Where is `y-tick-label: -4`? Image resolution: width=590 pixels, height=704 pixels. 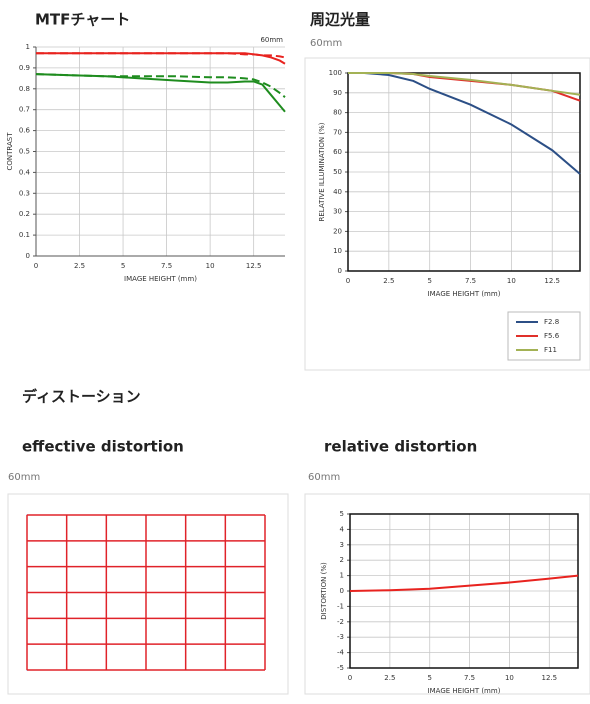 y-tick-label: -4 is located at coordinates (341, 653).